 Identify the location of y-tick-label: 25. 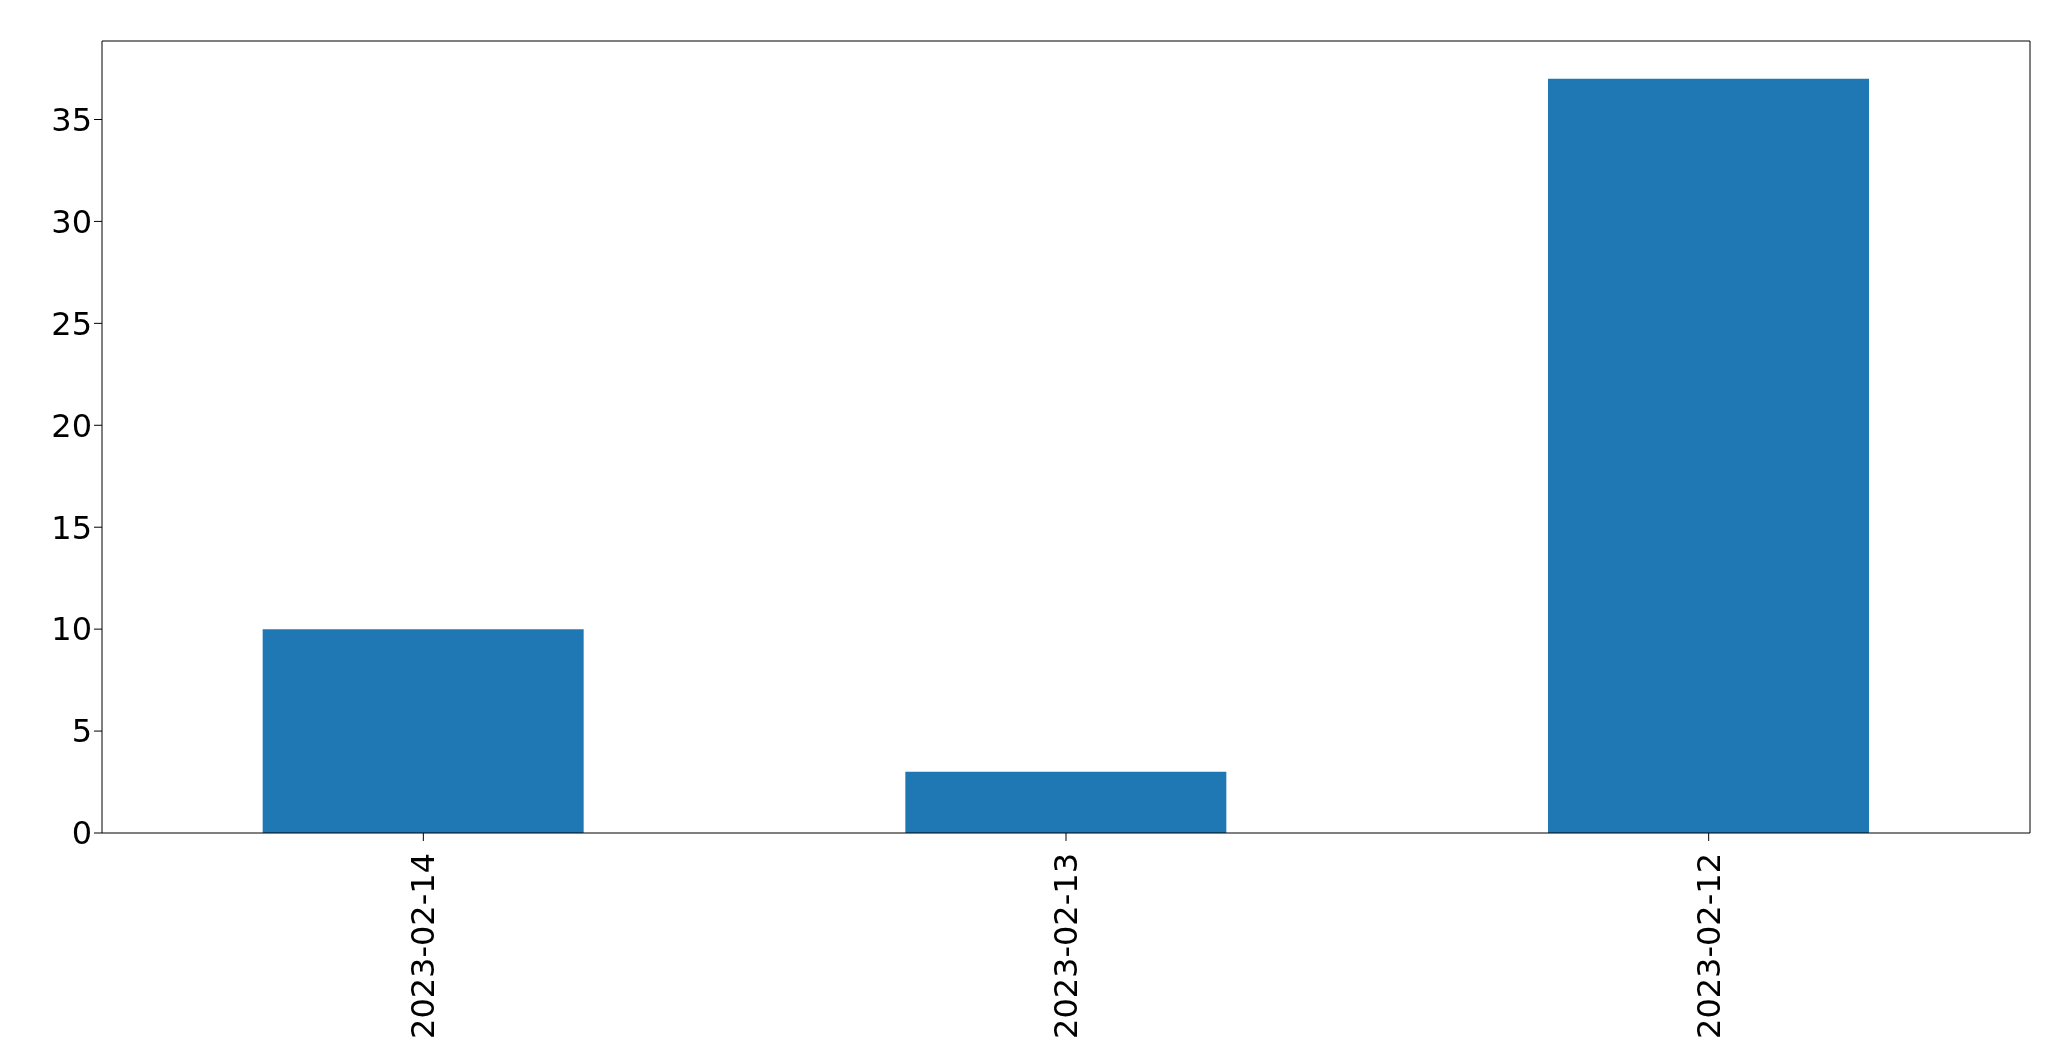
(71, 323).